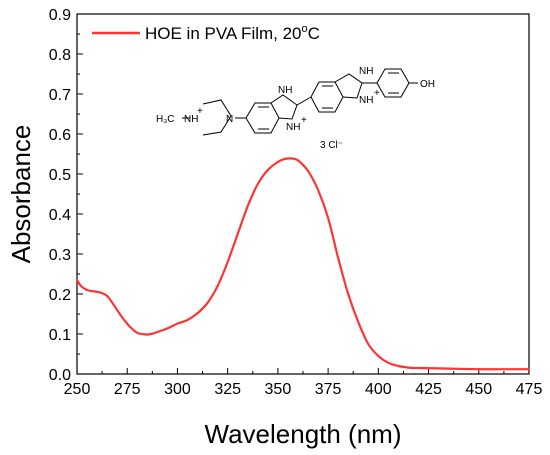 This screenshot has width=550, height=455. What do you see at coordinates (21, 194) in the screenshot?
I see `y-axis-title: Absorbance` at bounding box center [21, 194].